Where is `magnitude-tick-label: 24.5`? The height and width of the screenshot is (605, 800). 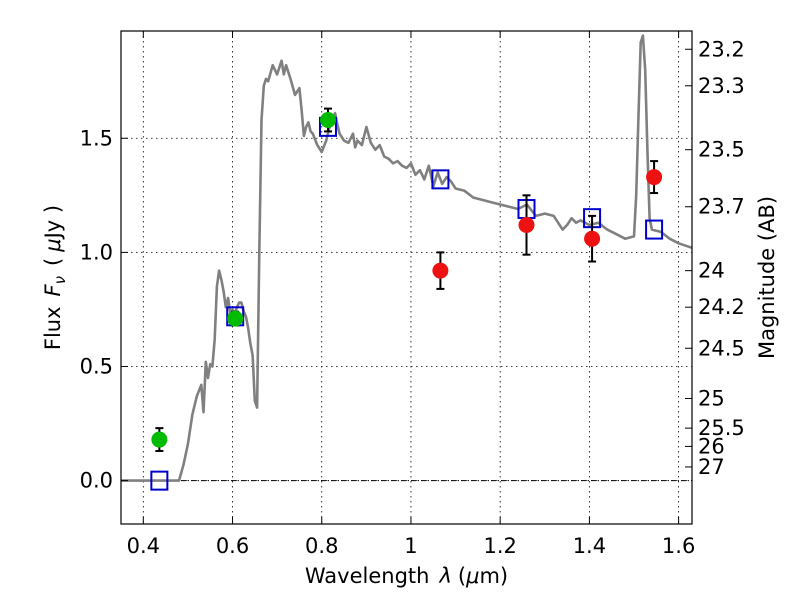 magnitude-tick-label: 24.5 is located at coordinates (721, 348).